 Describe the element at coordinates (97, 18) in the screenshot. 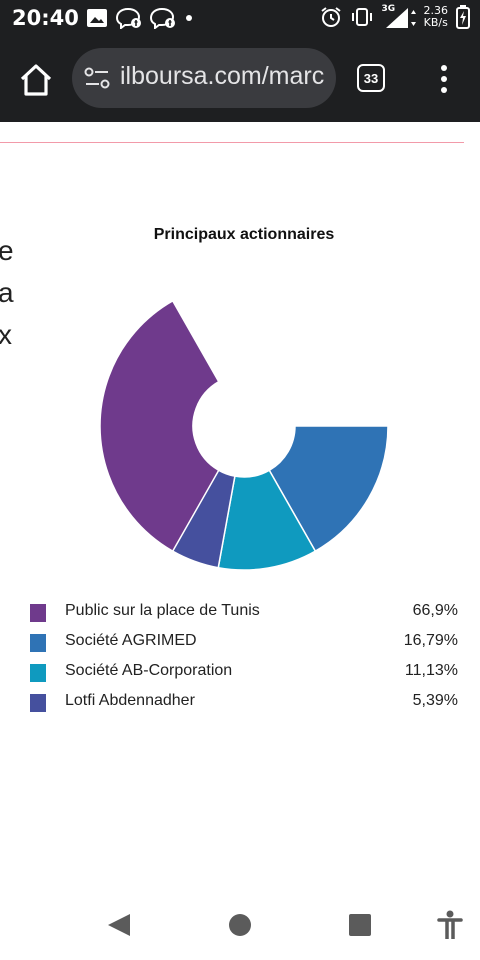

I see `image-icon` at that location.